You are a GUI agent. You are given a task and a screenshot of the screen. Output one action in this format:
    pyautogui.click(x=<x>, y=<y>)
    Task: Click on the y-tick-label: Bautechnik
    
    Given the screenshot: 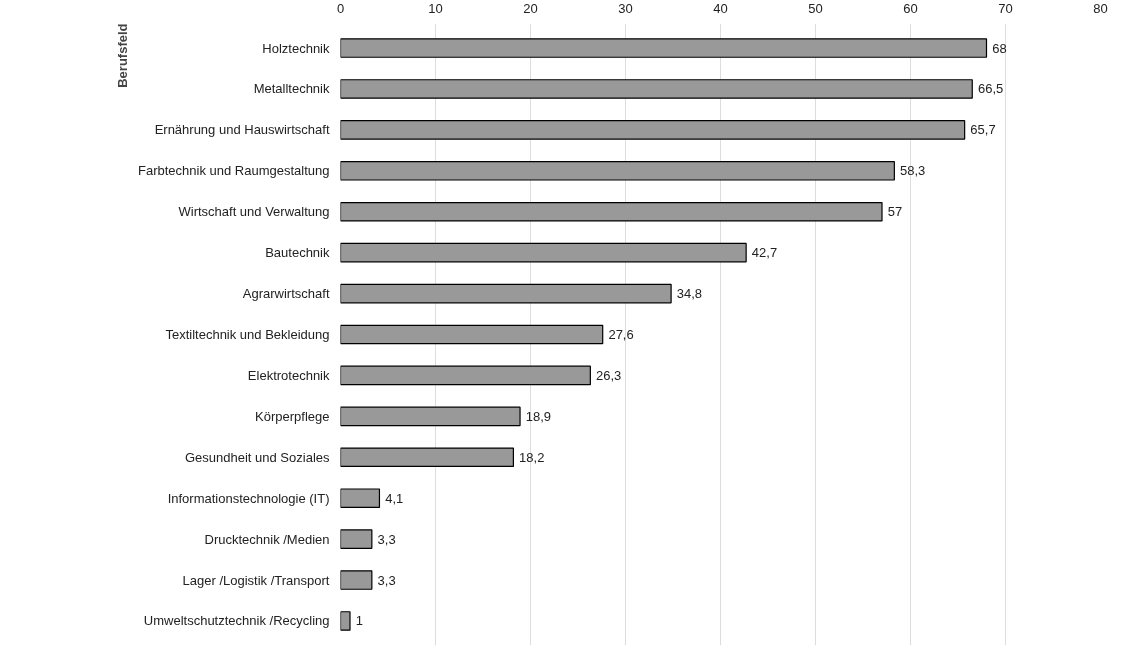 What is the action you would take?
    pyautogui.click(x=297, y=253)
    